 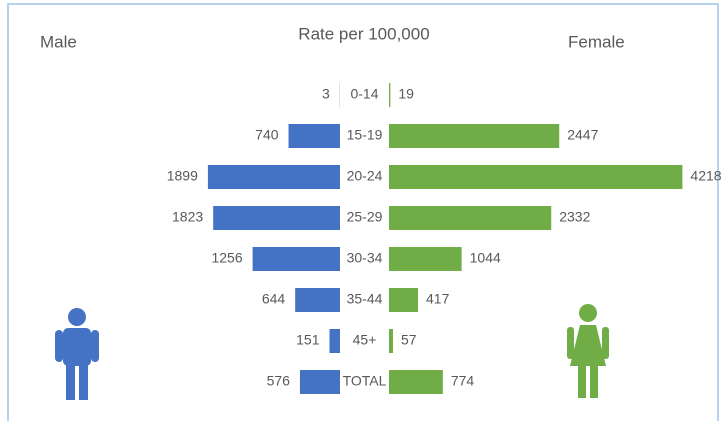 I want to click on male-value-label: 1823, so click(x=187, y=217).